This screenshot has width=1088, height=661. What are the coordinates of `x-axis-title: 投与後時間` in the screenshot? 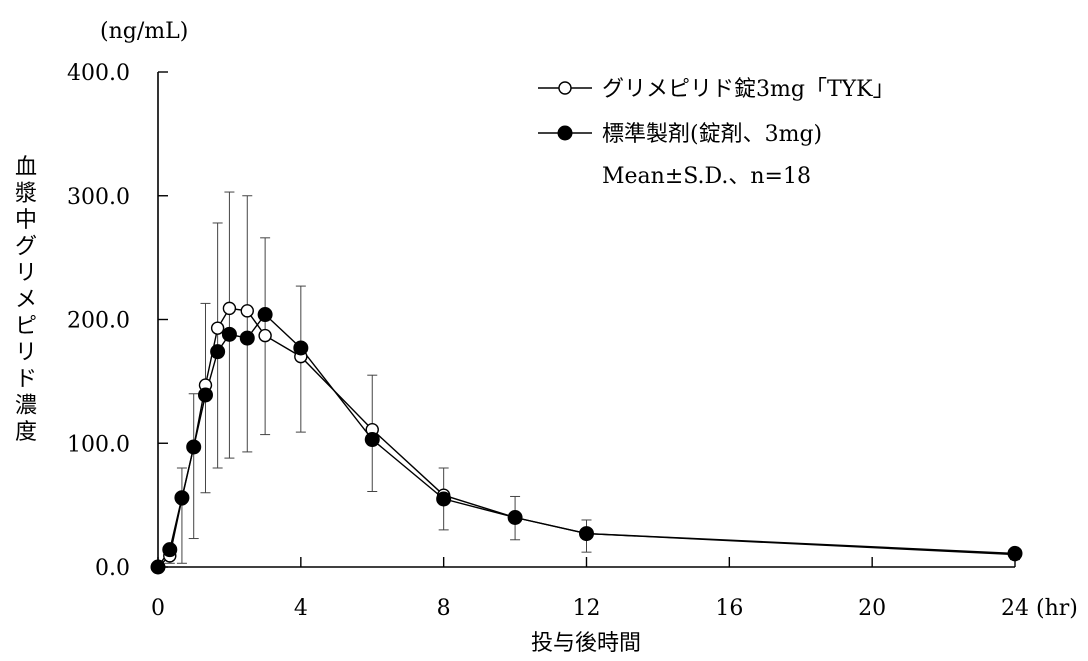 It's located at (586, 643).